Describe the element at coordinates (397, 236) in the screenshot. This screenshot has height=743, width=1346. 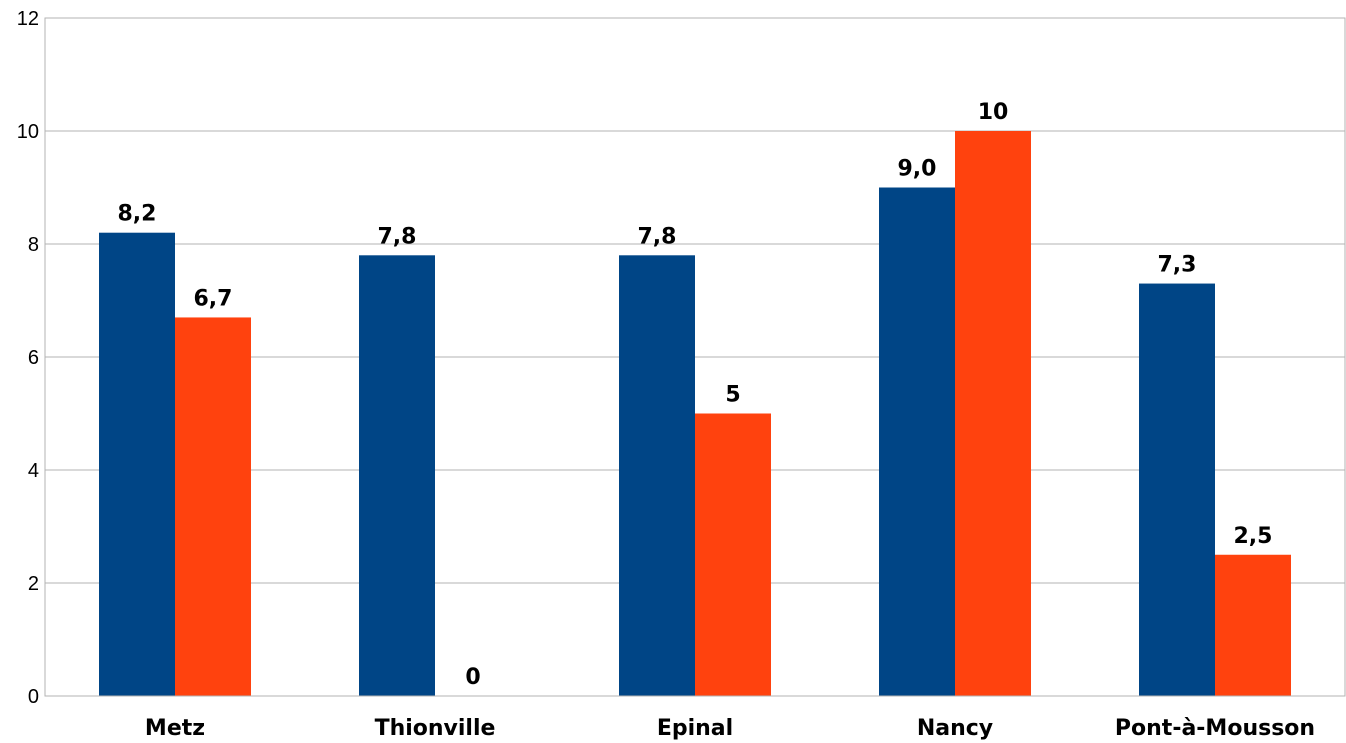
I see `data-label-thionville-series-1: 7,8` at that location.